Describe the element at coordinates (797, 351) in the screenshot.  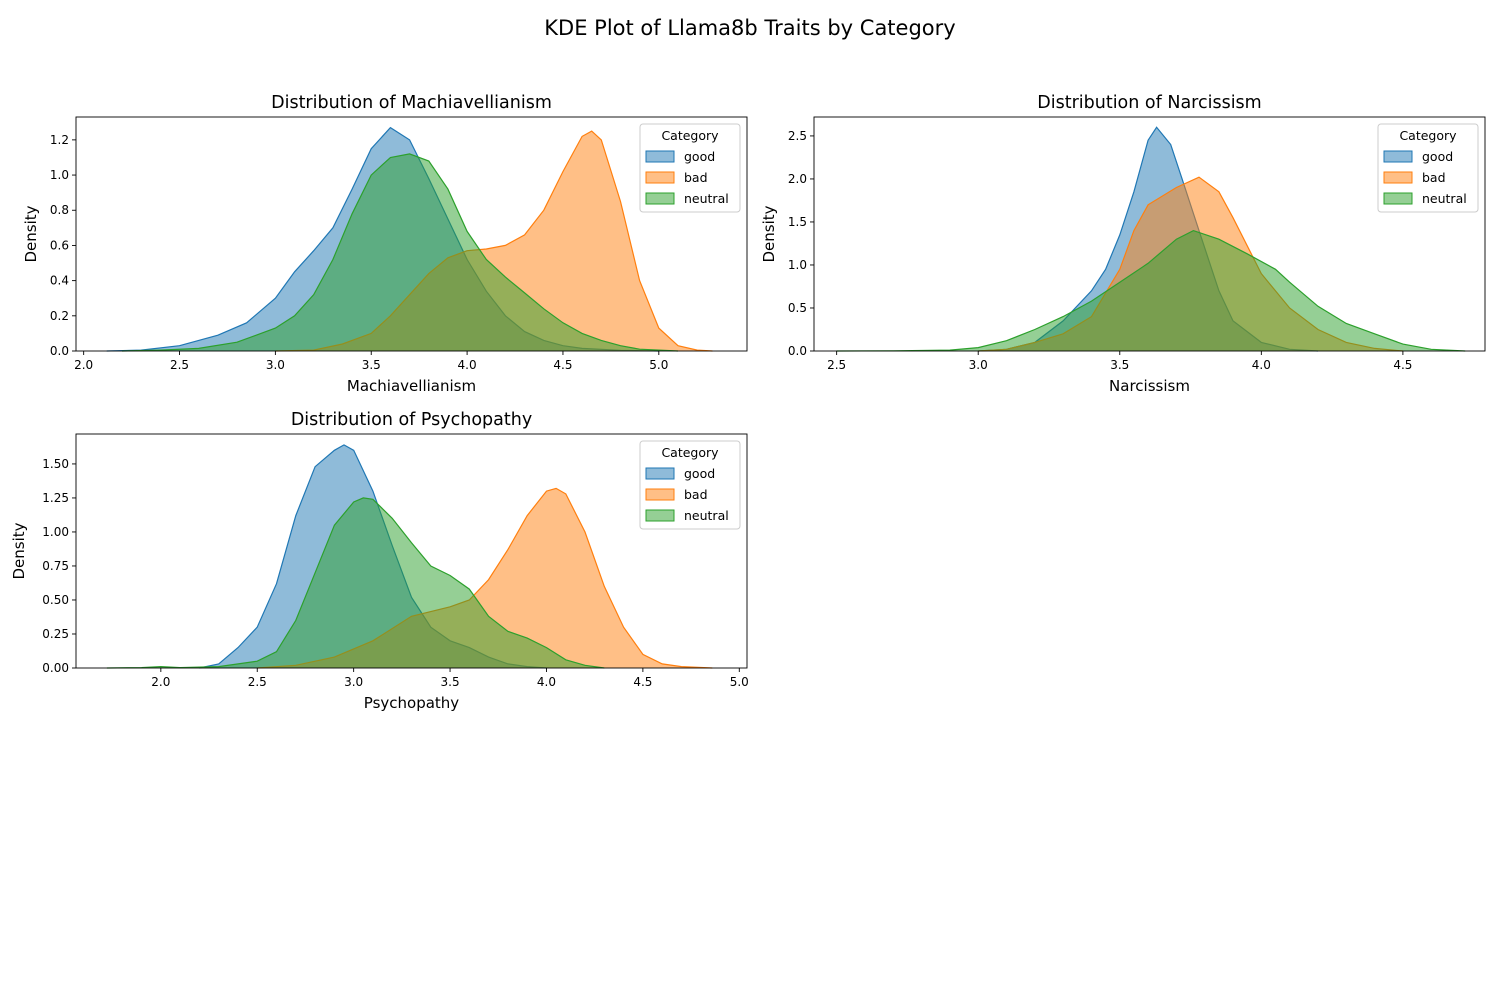
I see `narcissism-y-tick-label: 0.0` at that location.